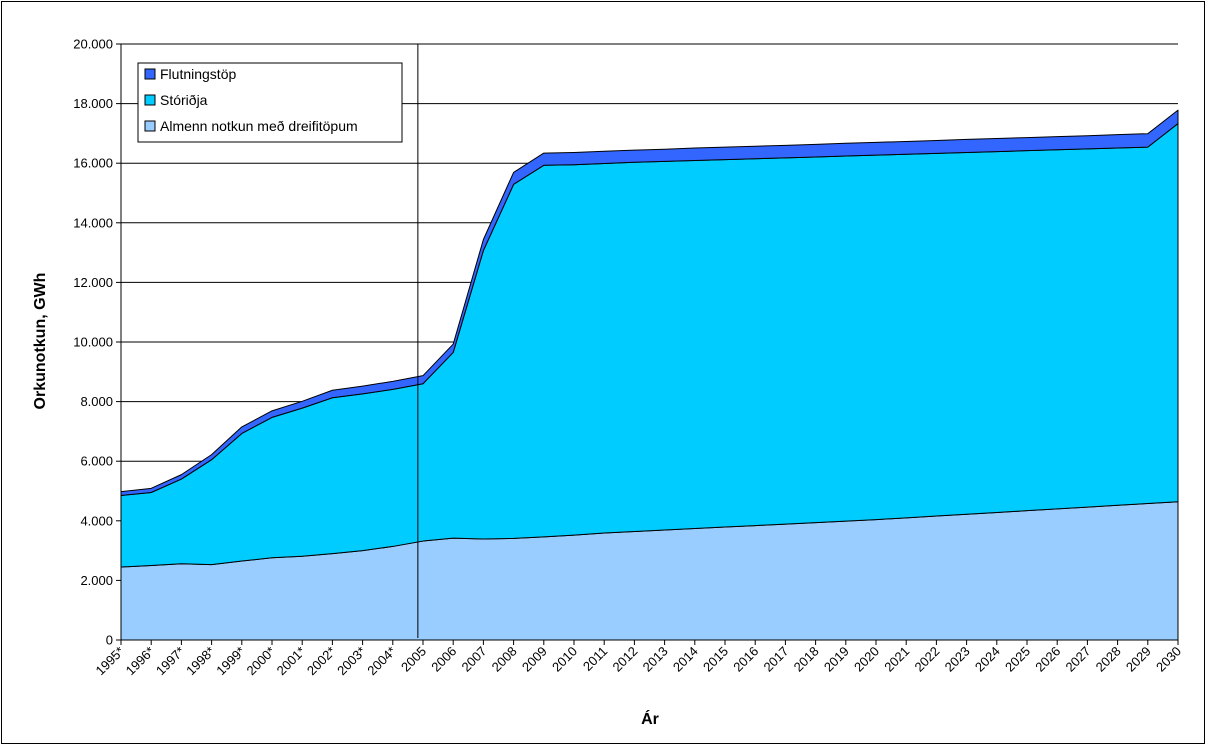 This screenshot has height=747, width=1208. Describe the element at coordinates (184, 100) in the screenshot. I see `legend-label-storidja: Stóriðja` at that location.